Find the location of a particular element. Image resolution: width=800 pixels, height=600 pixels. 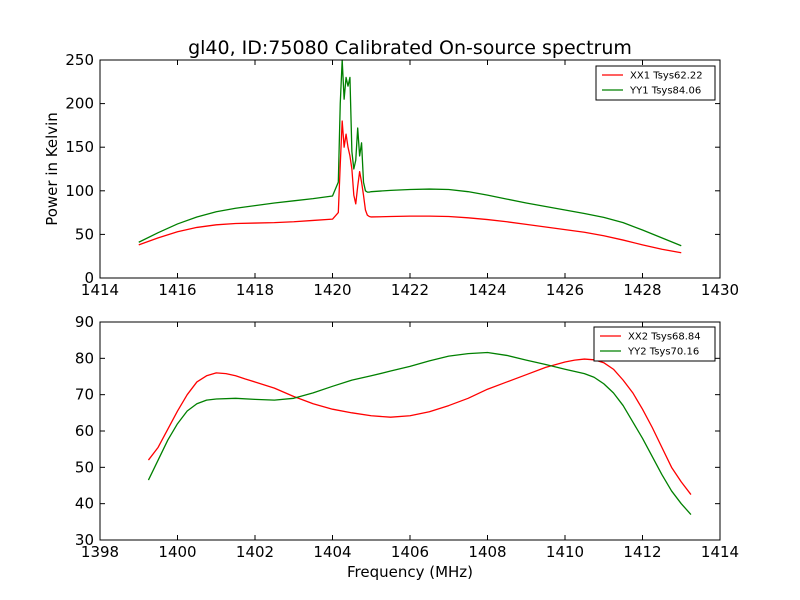

y-tick-label: 0 is located at coordinates (89, 278).